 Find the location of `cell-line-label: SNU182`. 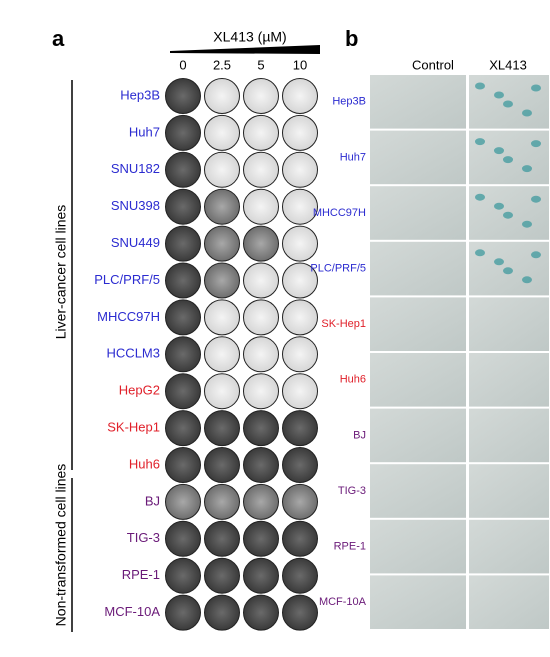

cell-line-label: SNU182 is located at coordinates (135, 168).